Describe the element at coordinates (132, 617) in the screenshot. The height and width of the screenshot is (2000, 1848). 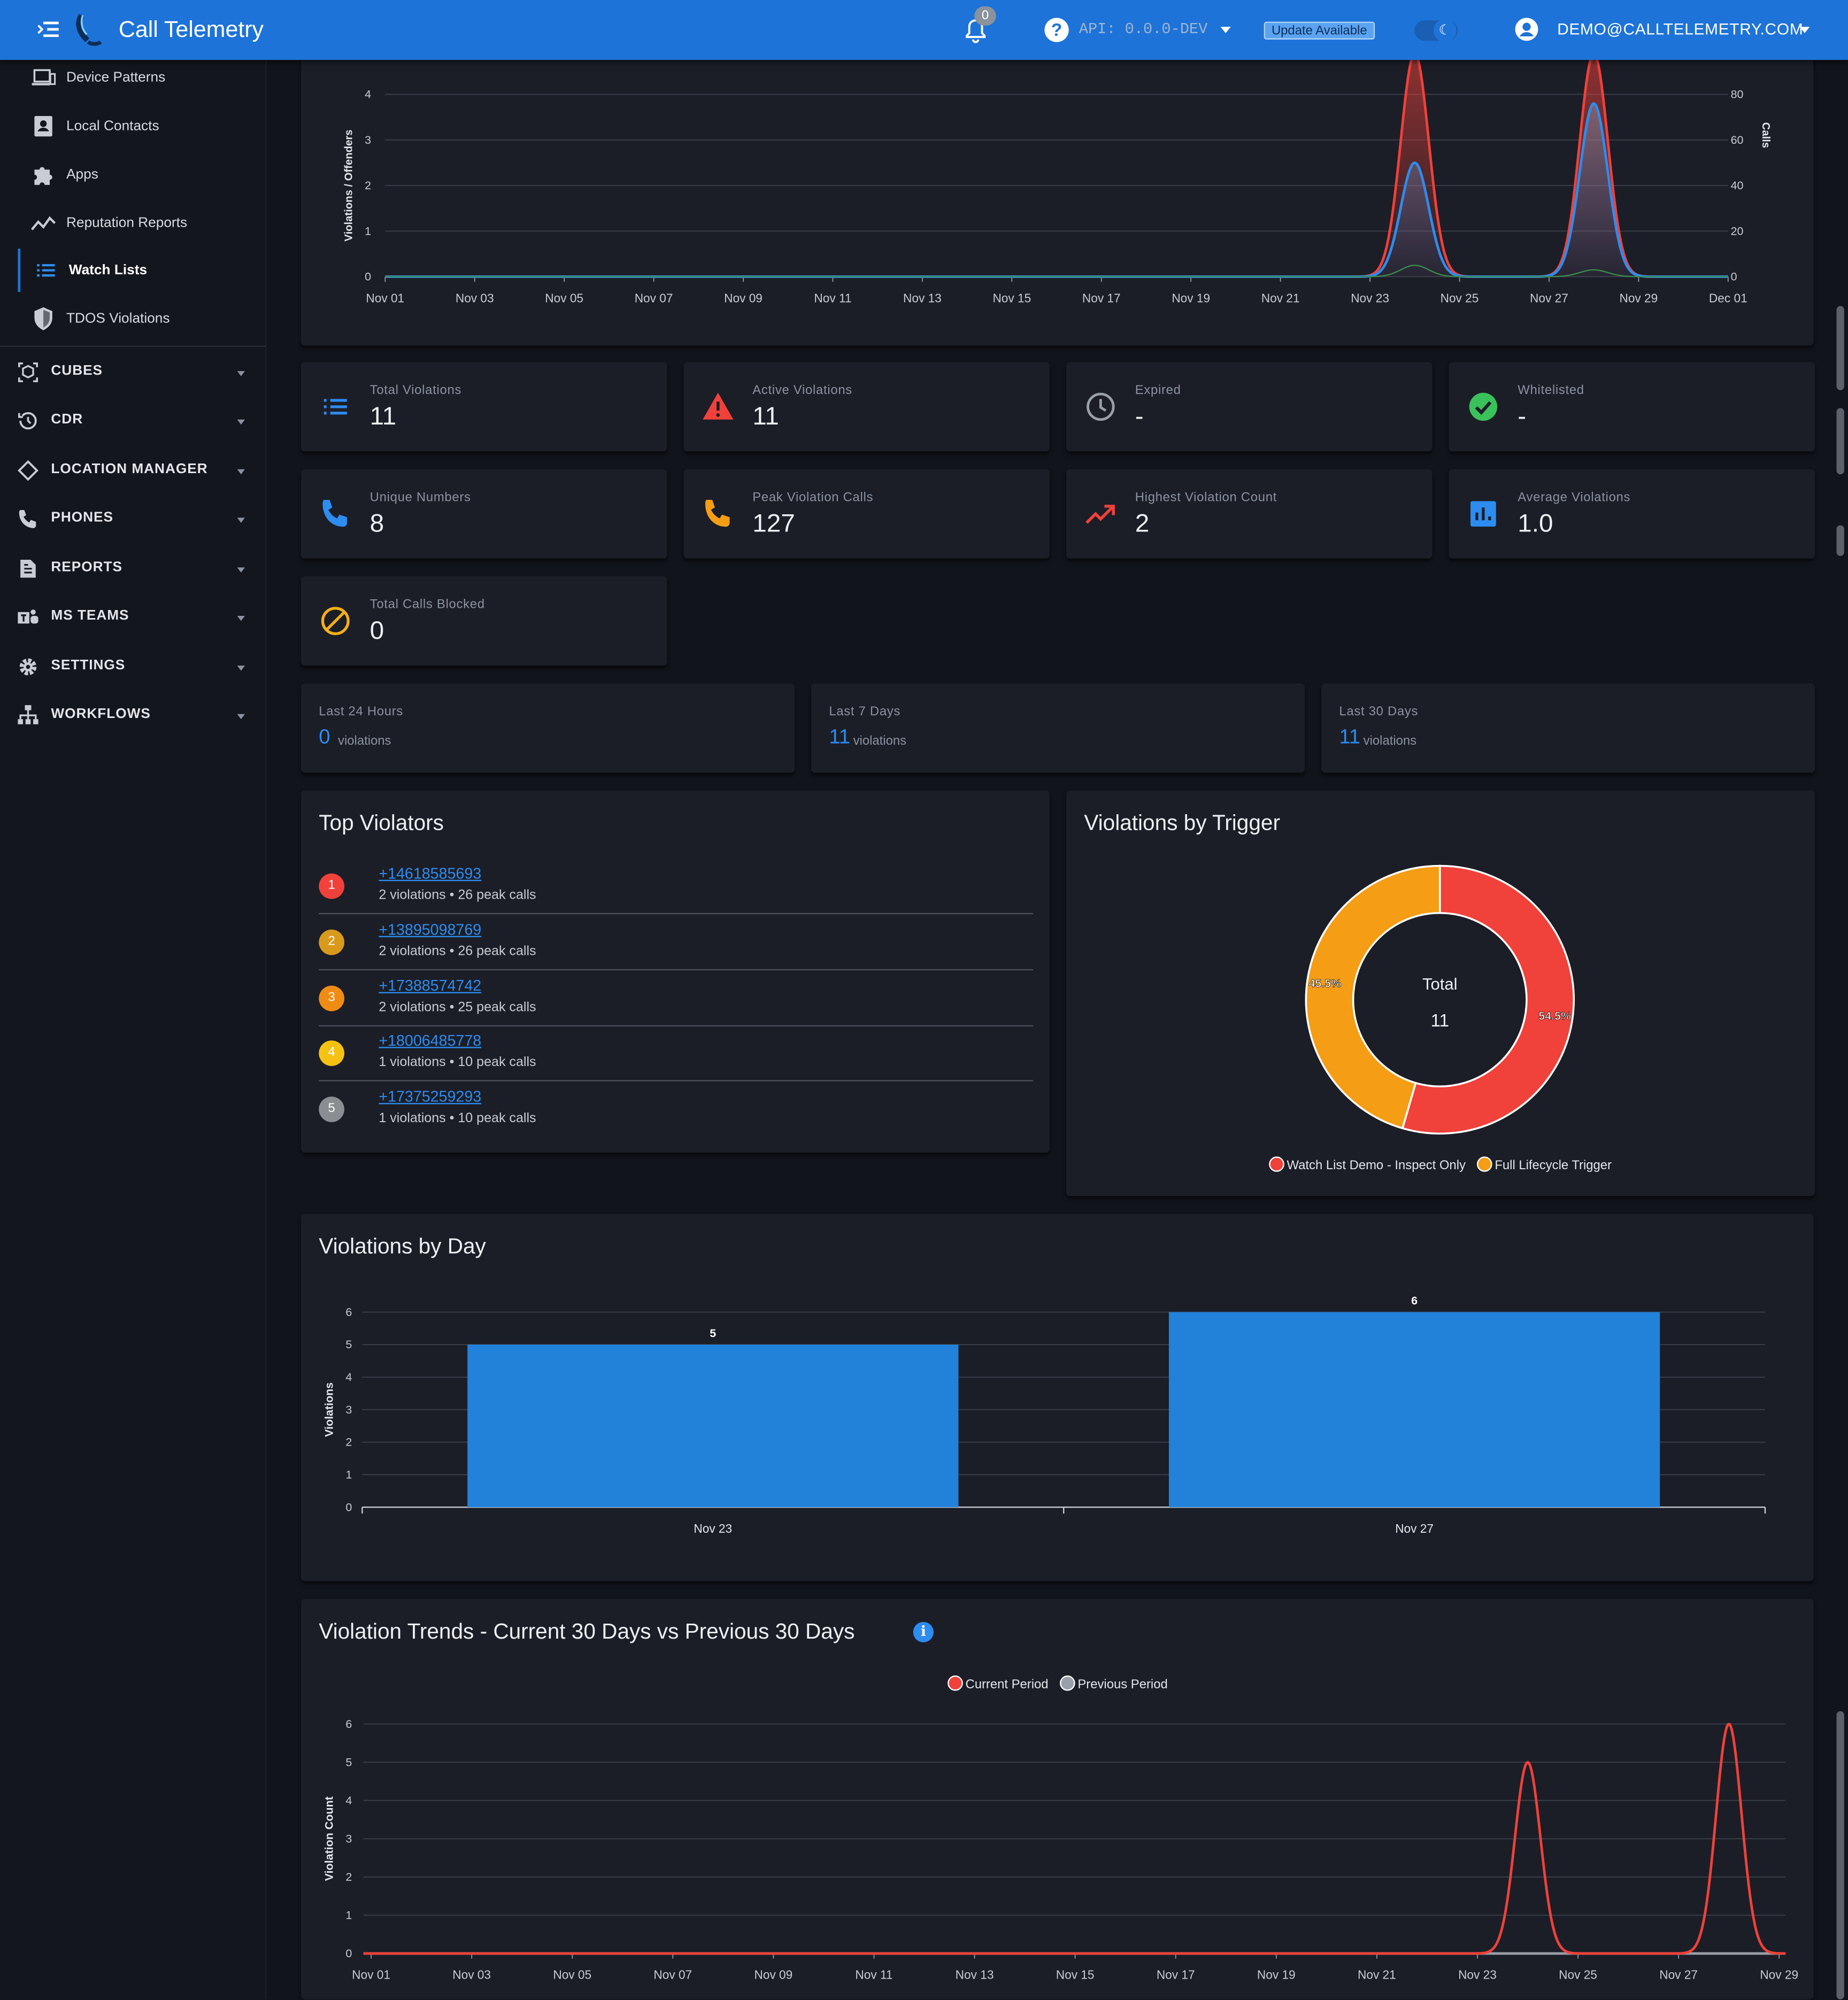
I see `sidebar-section-ms-teams: MS TEAMS` at that location.